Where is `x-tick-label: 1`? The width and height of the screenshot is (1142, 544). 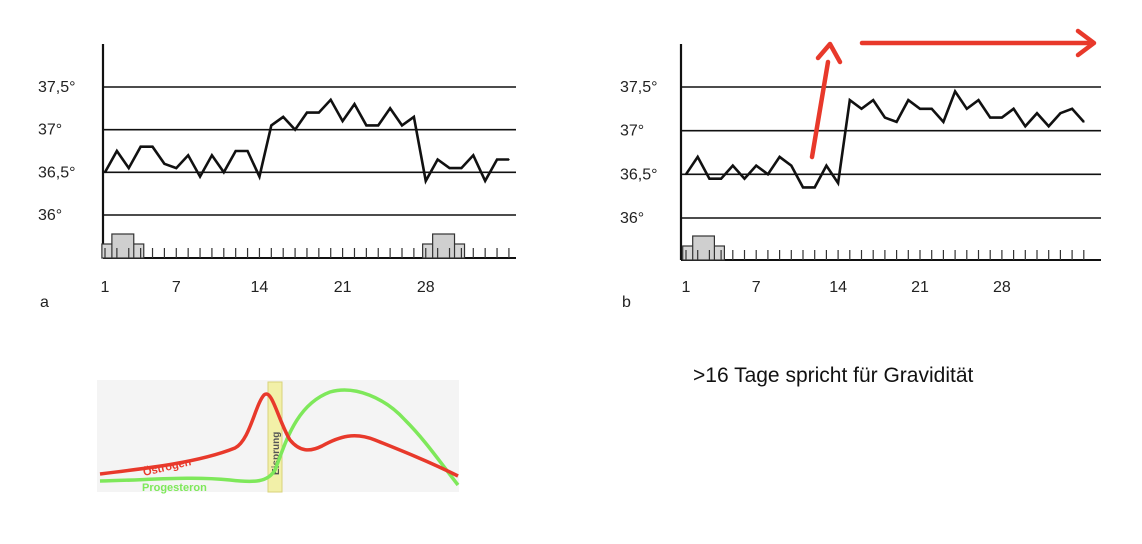 x-tick-label: 1 is located at coordinates (105, 287).